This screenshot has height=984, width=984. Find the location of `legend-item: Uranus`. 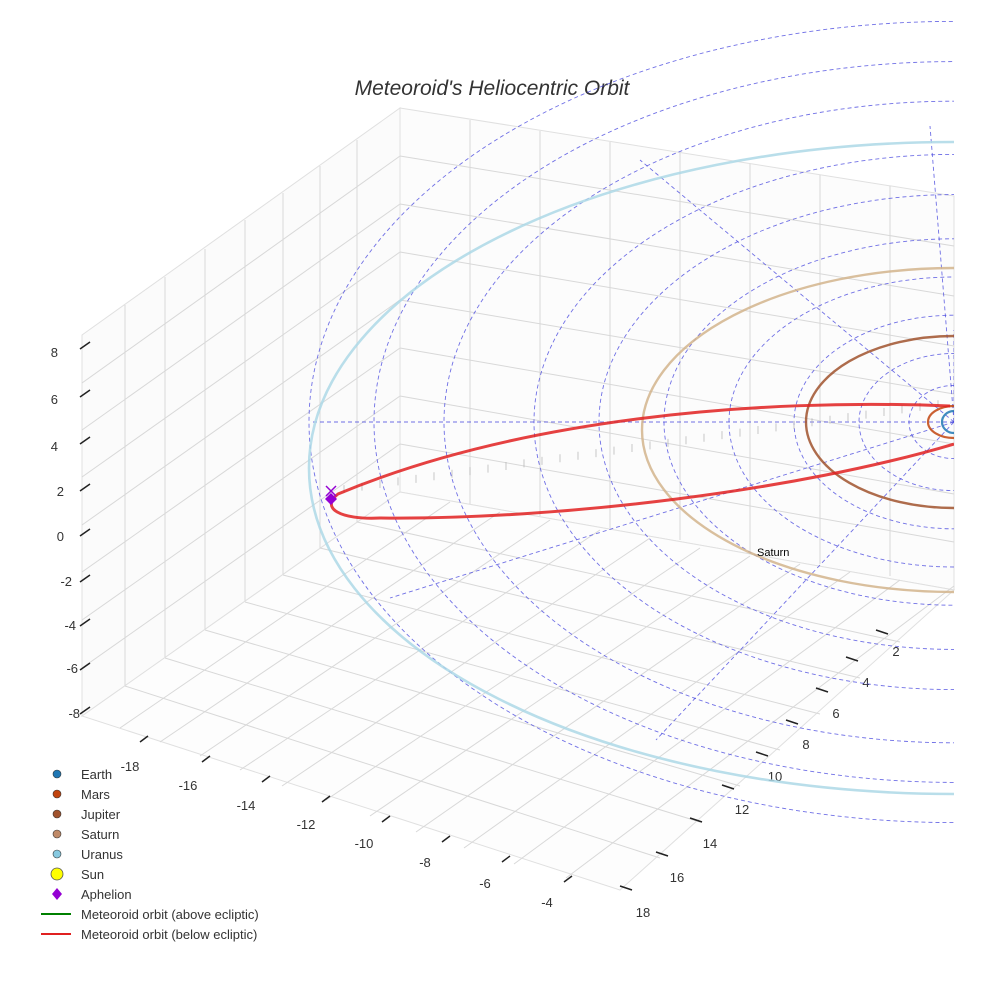

legend-item: Uranus is located at coordinates (87, 854).